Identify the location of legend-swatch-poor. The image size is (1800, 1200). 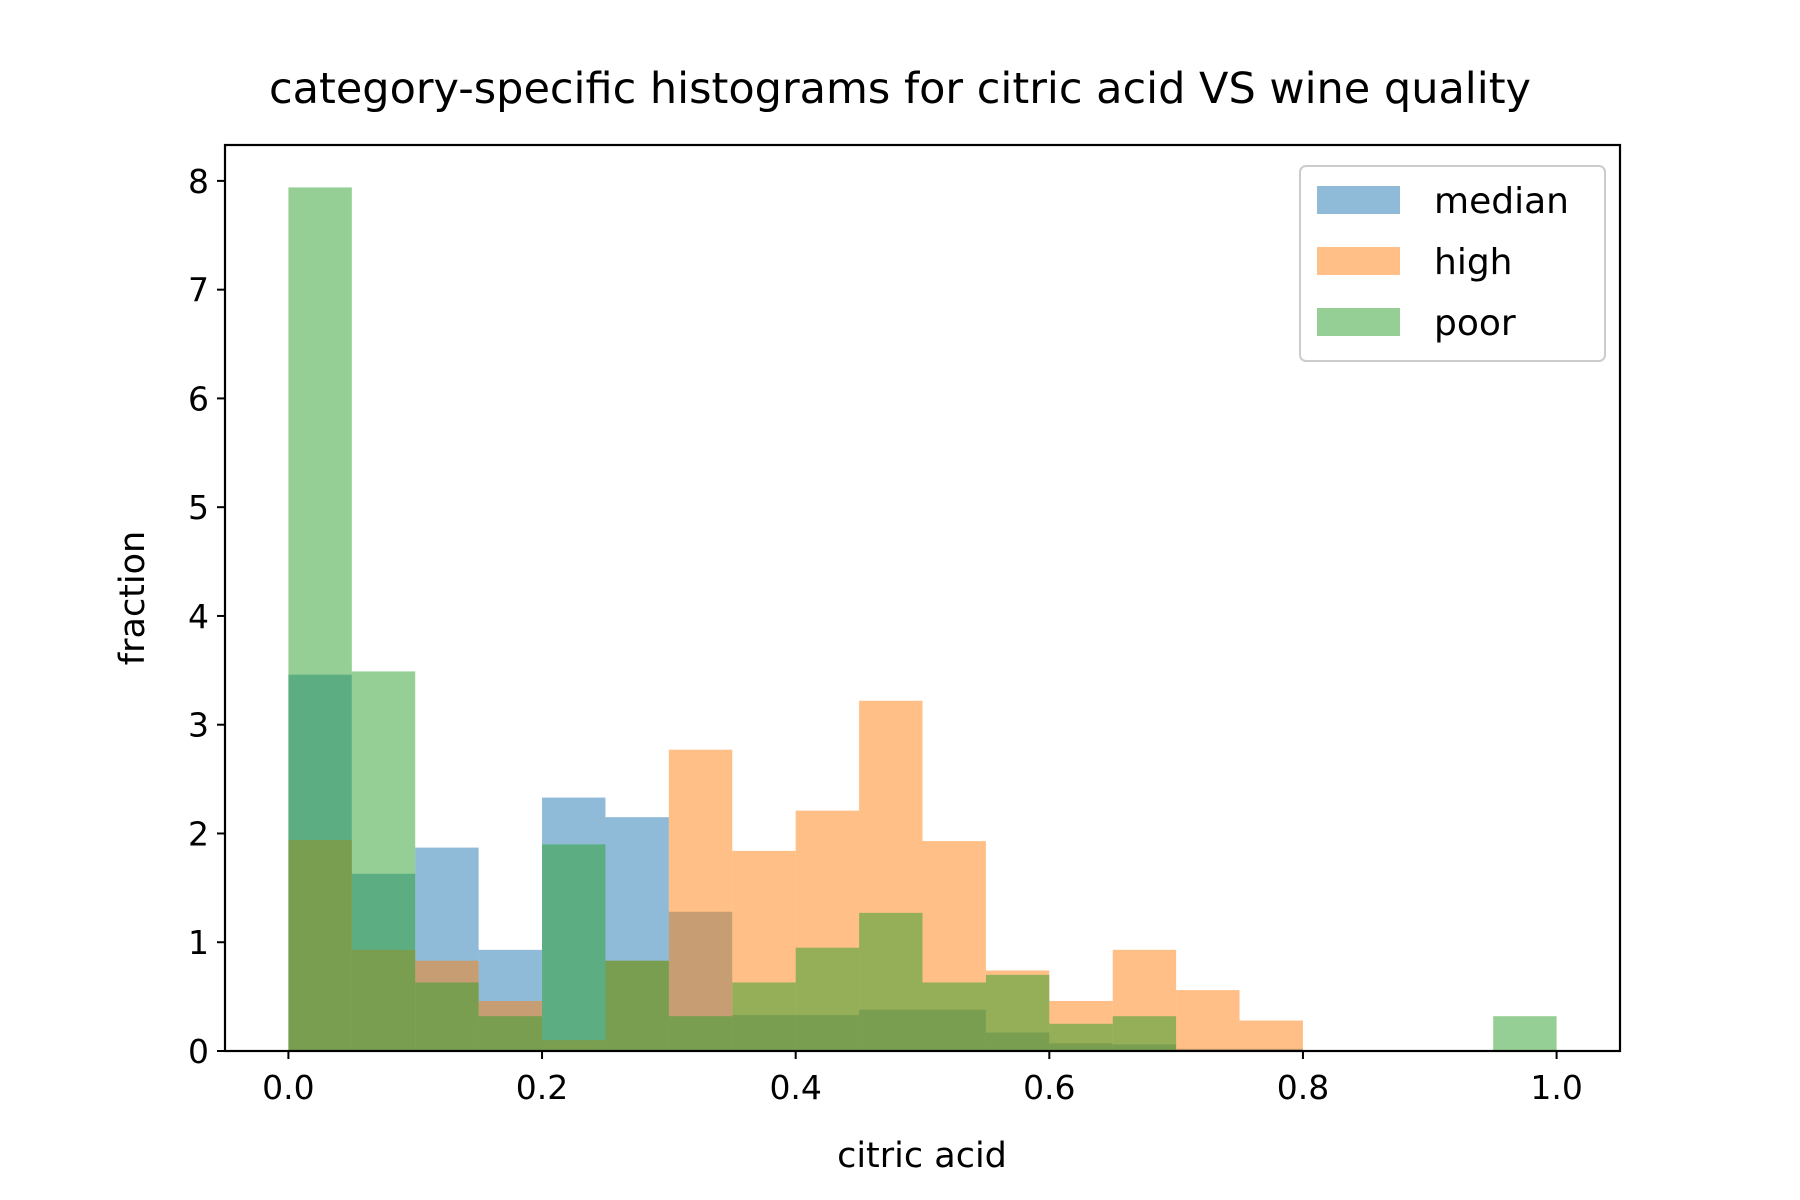
(1358, 322).